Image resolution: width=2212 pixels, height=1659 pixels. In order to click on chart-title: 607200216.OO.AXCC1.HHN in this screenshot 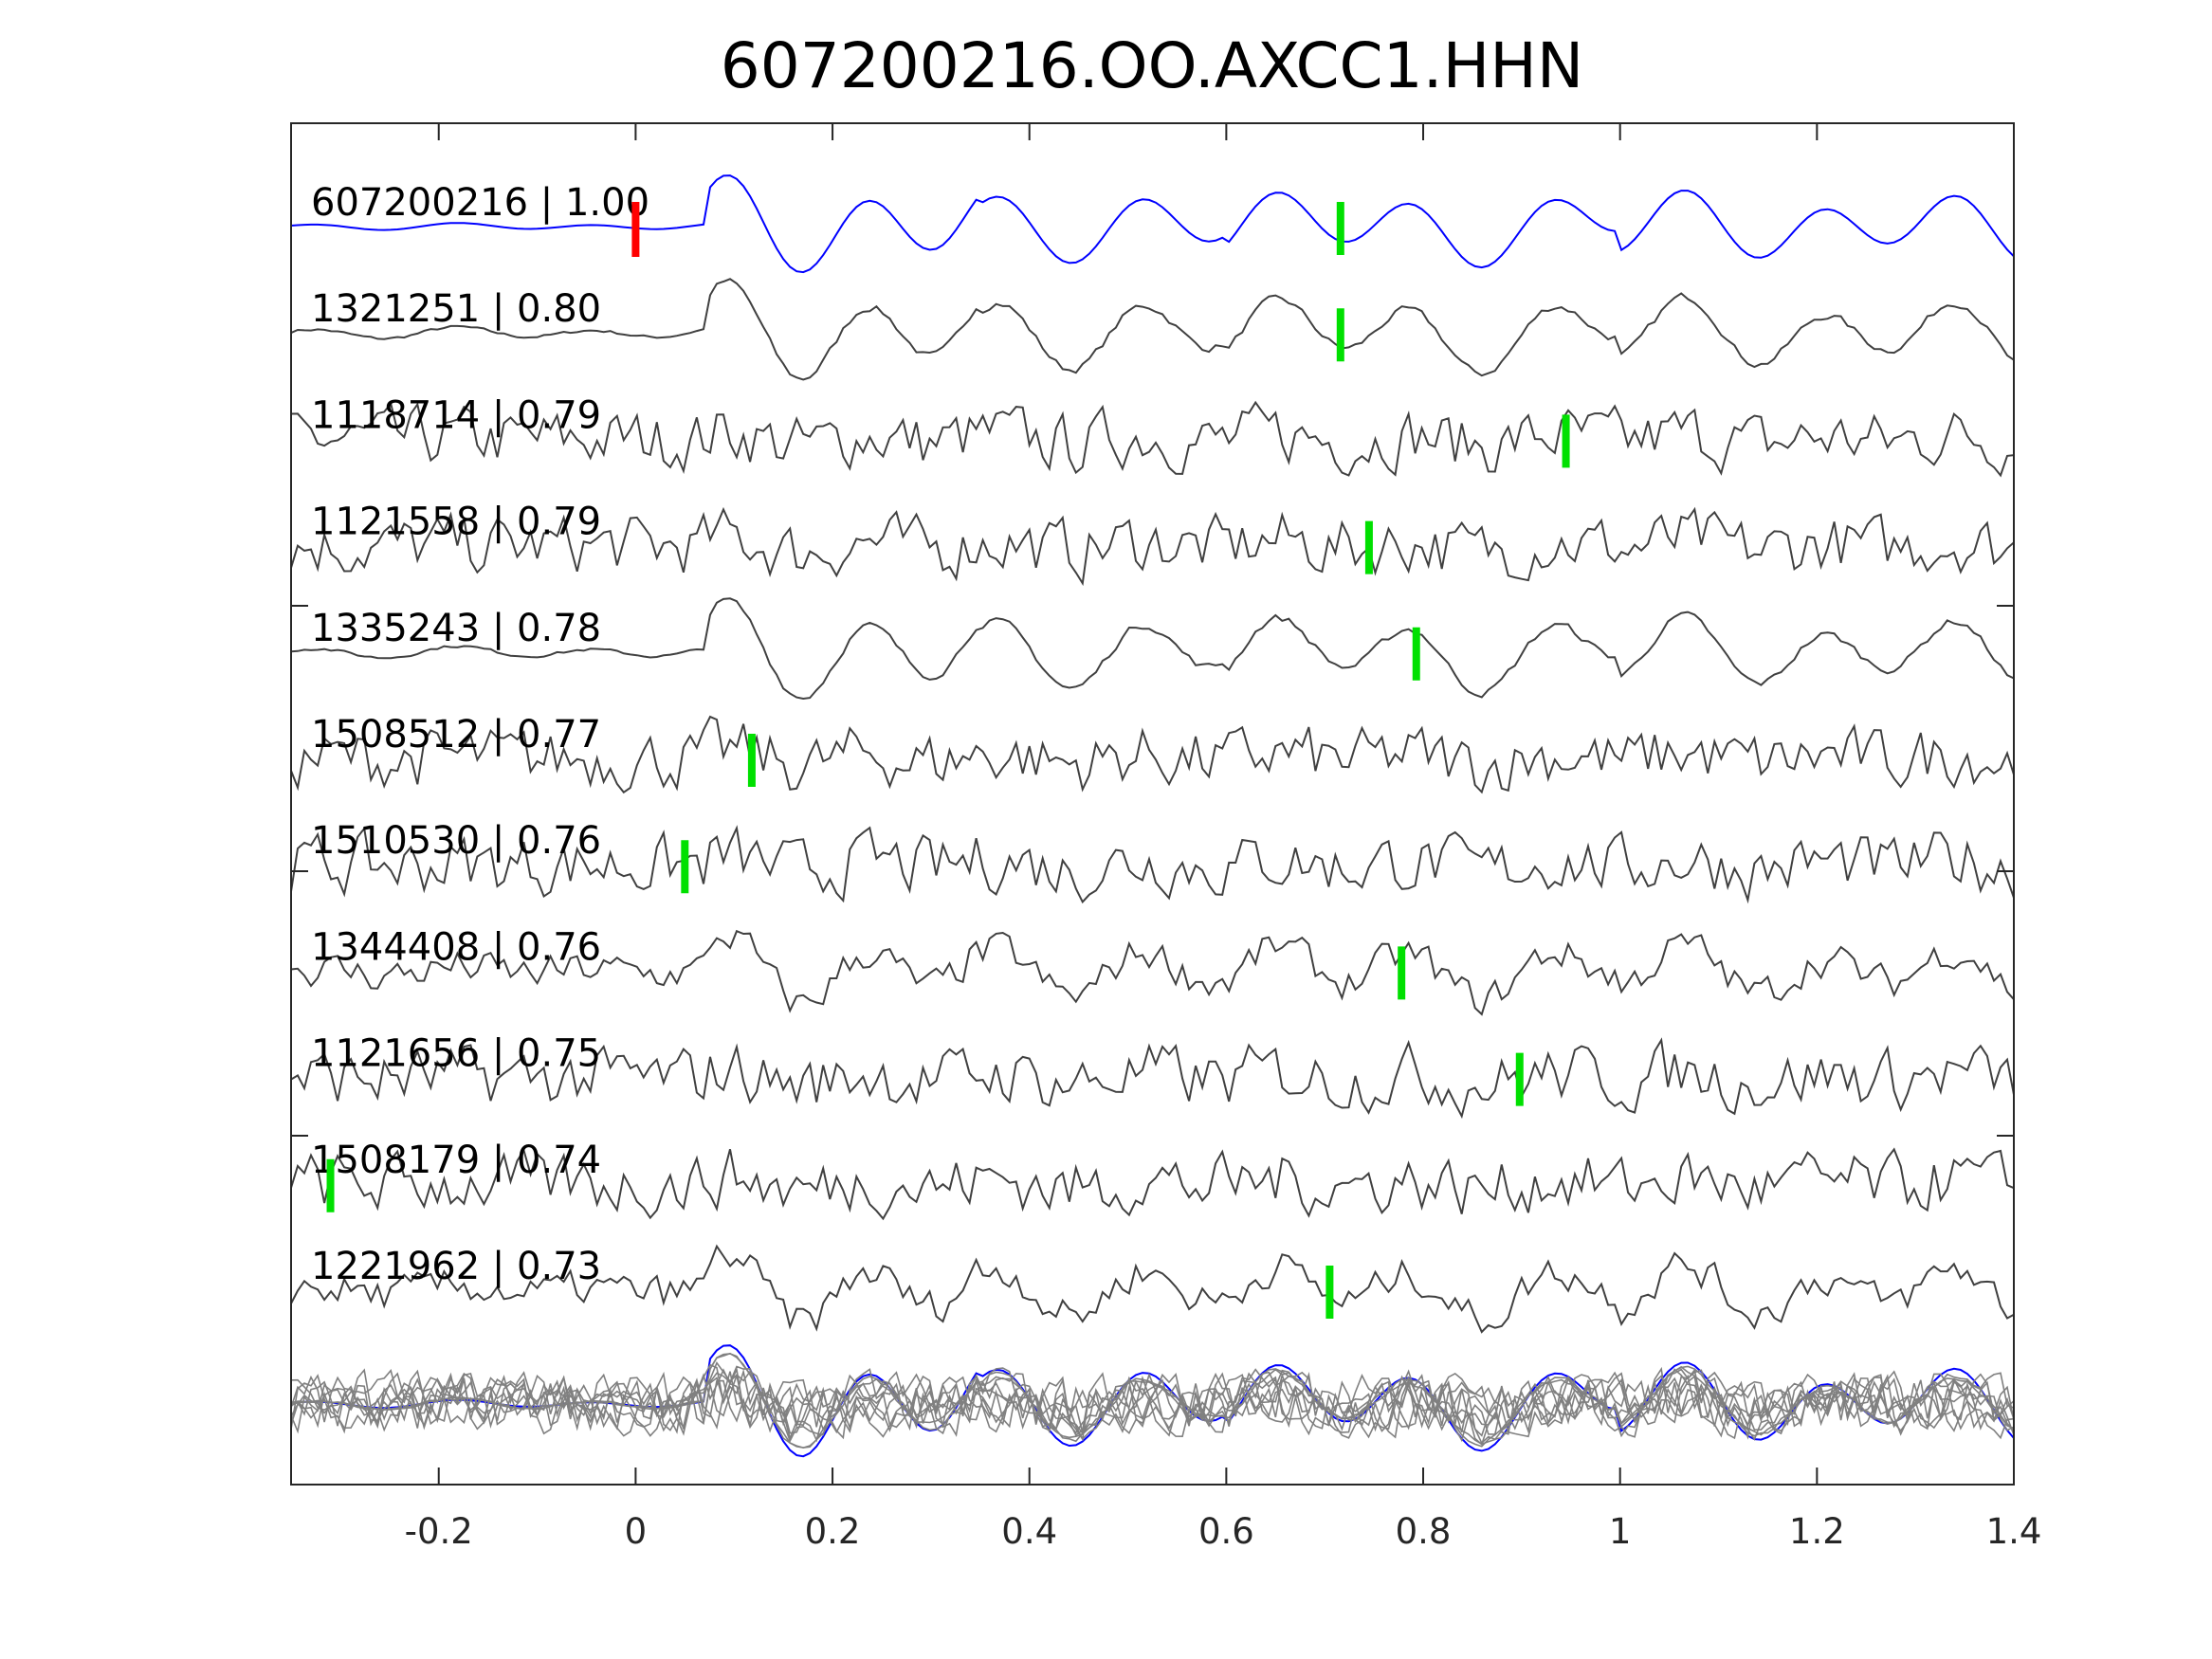, I will do `click(1152, 65)`.